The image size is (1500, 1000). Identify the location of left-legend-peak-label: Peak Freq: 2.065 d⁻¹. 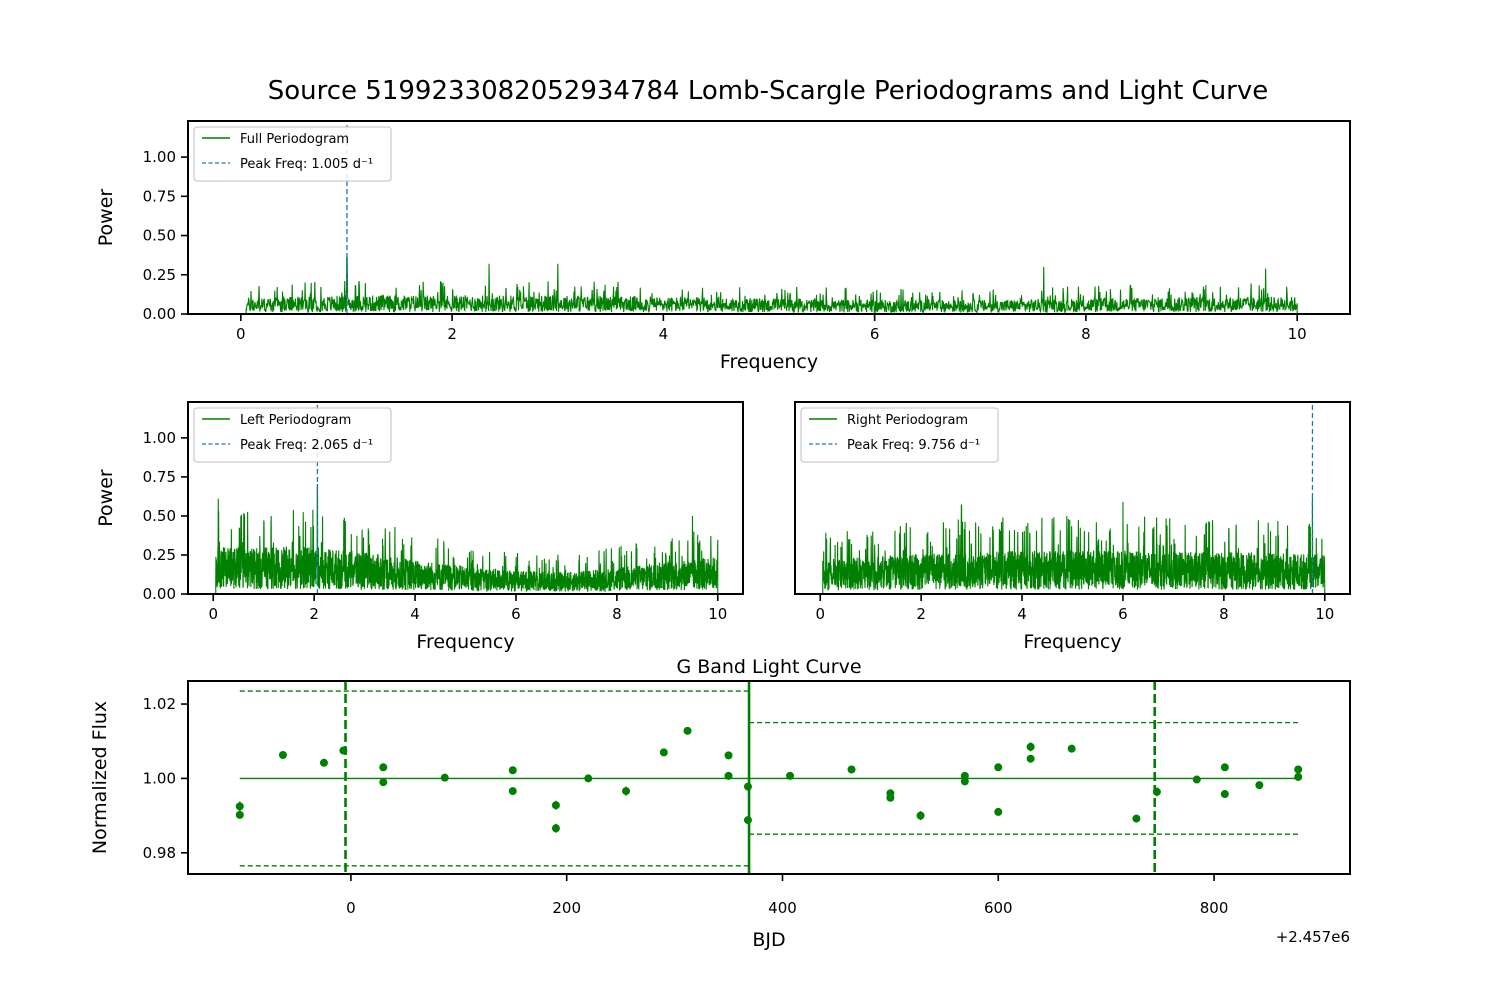
(306, 445).